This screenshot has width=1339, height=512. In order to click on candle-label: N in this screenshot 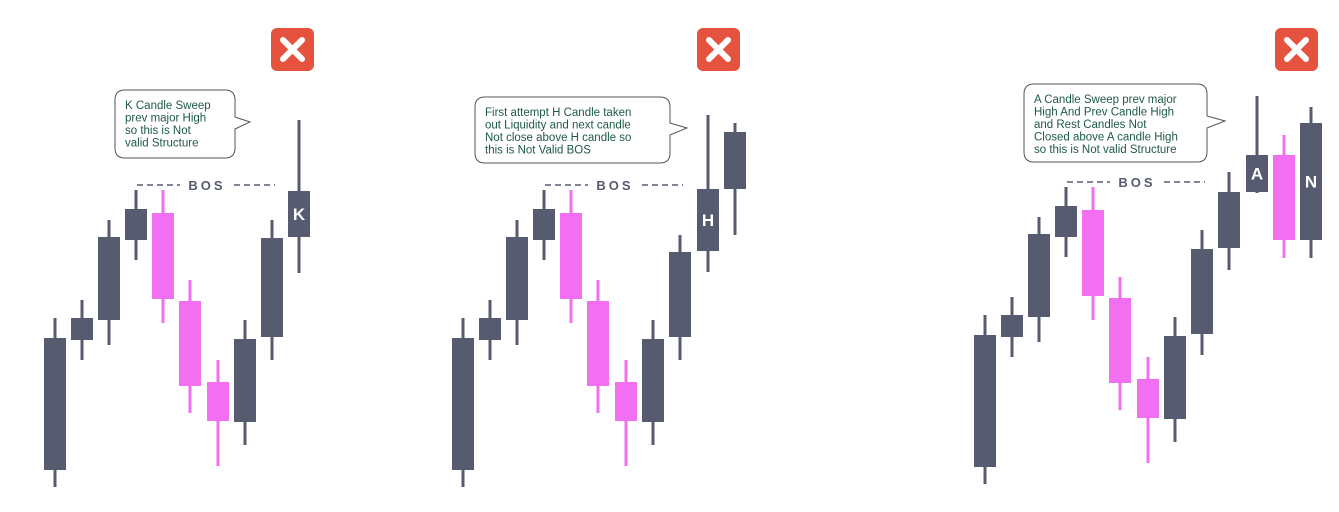, I will do `click(1311, 182)`.